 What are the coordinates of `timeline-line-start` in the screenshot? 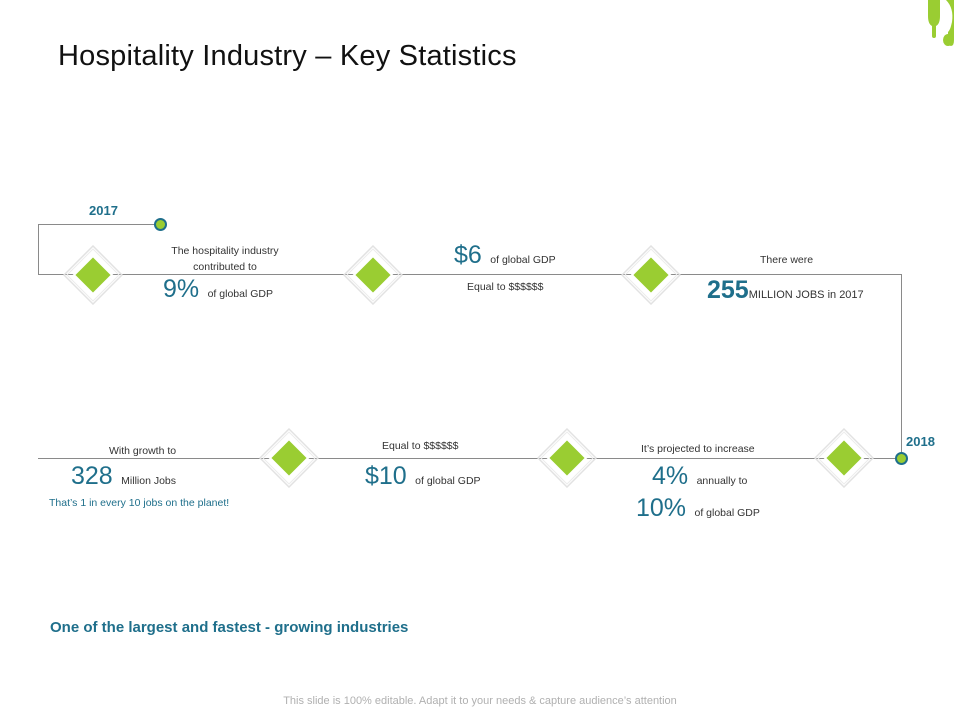 It's located at (99, 224).